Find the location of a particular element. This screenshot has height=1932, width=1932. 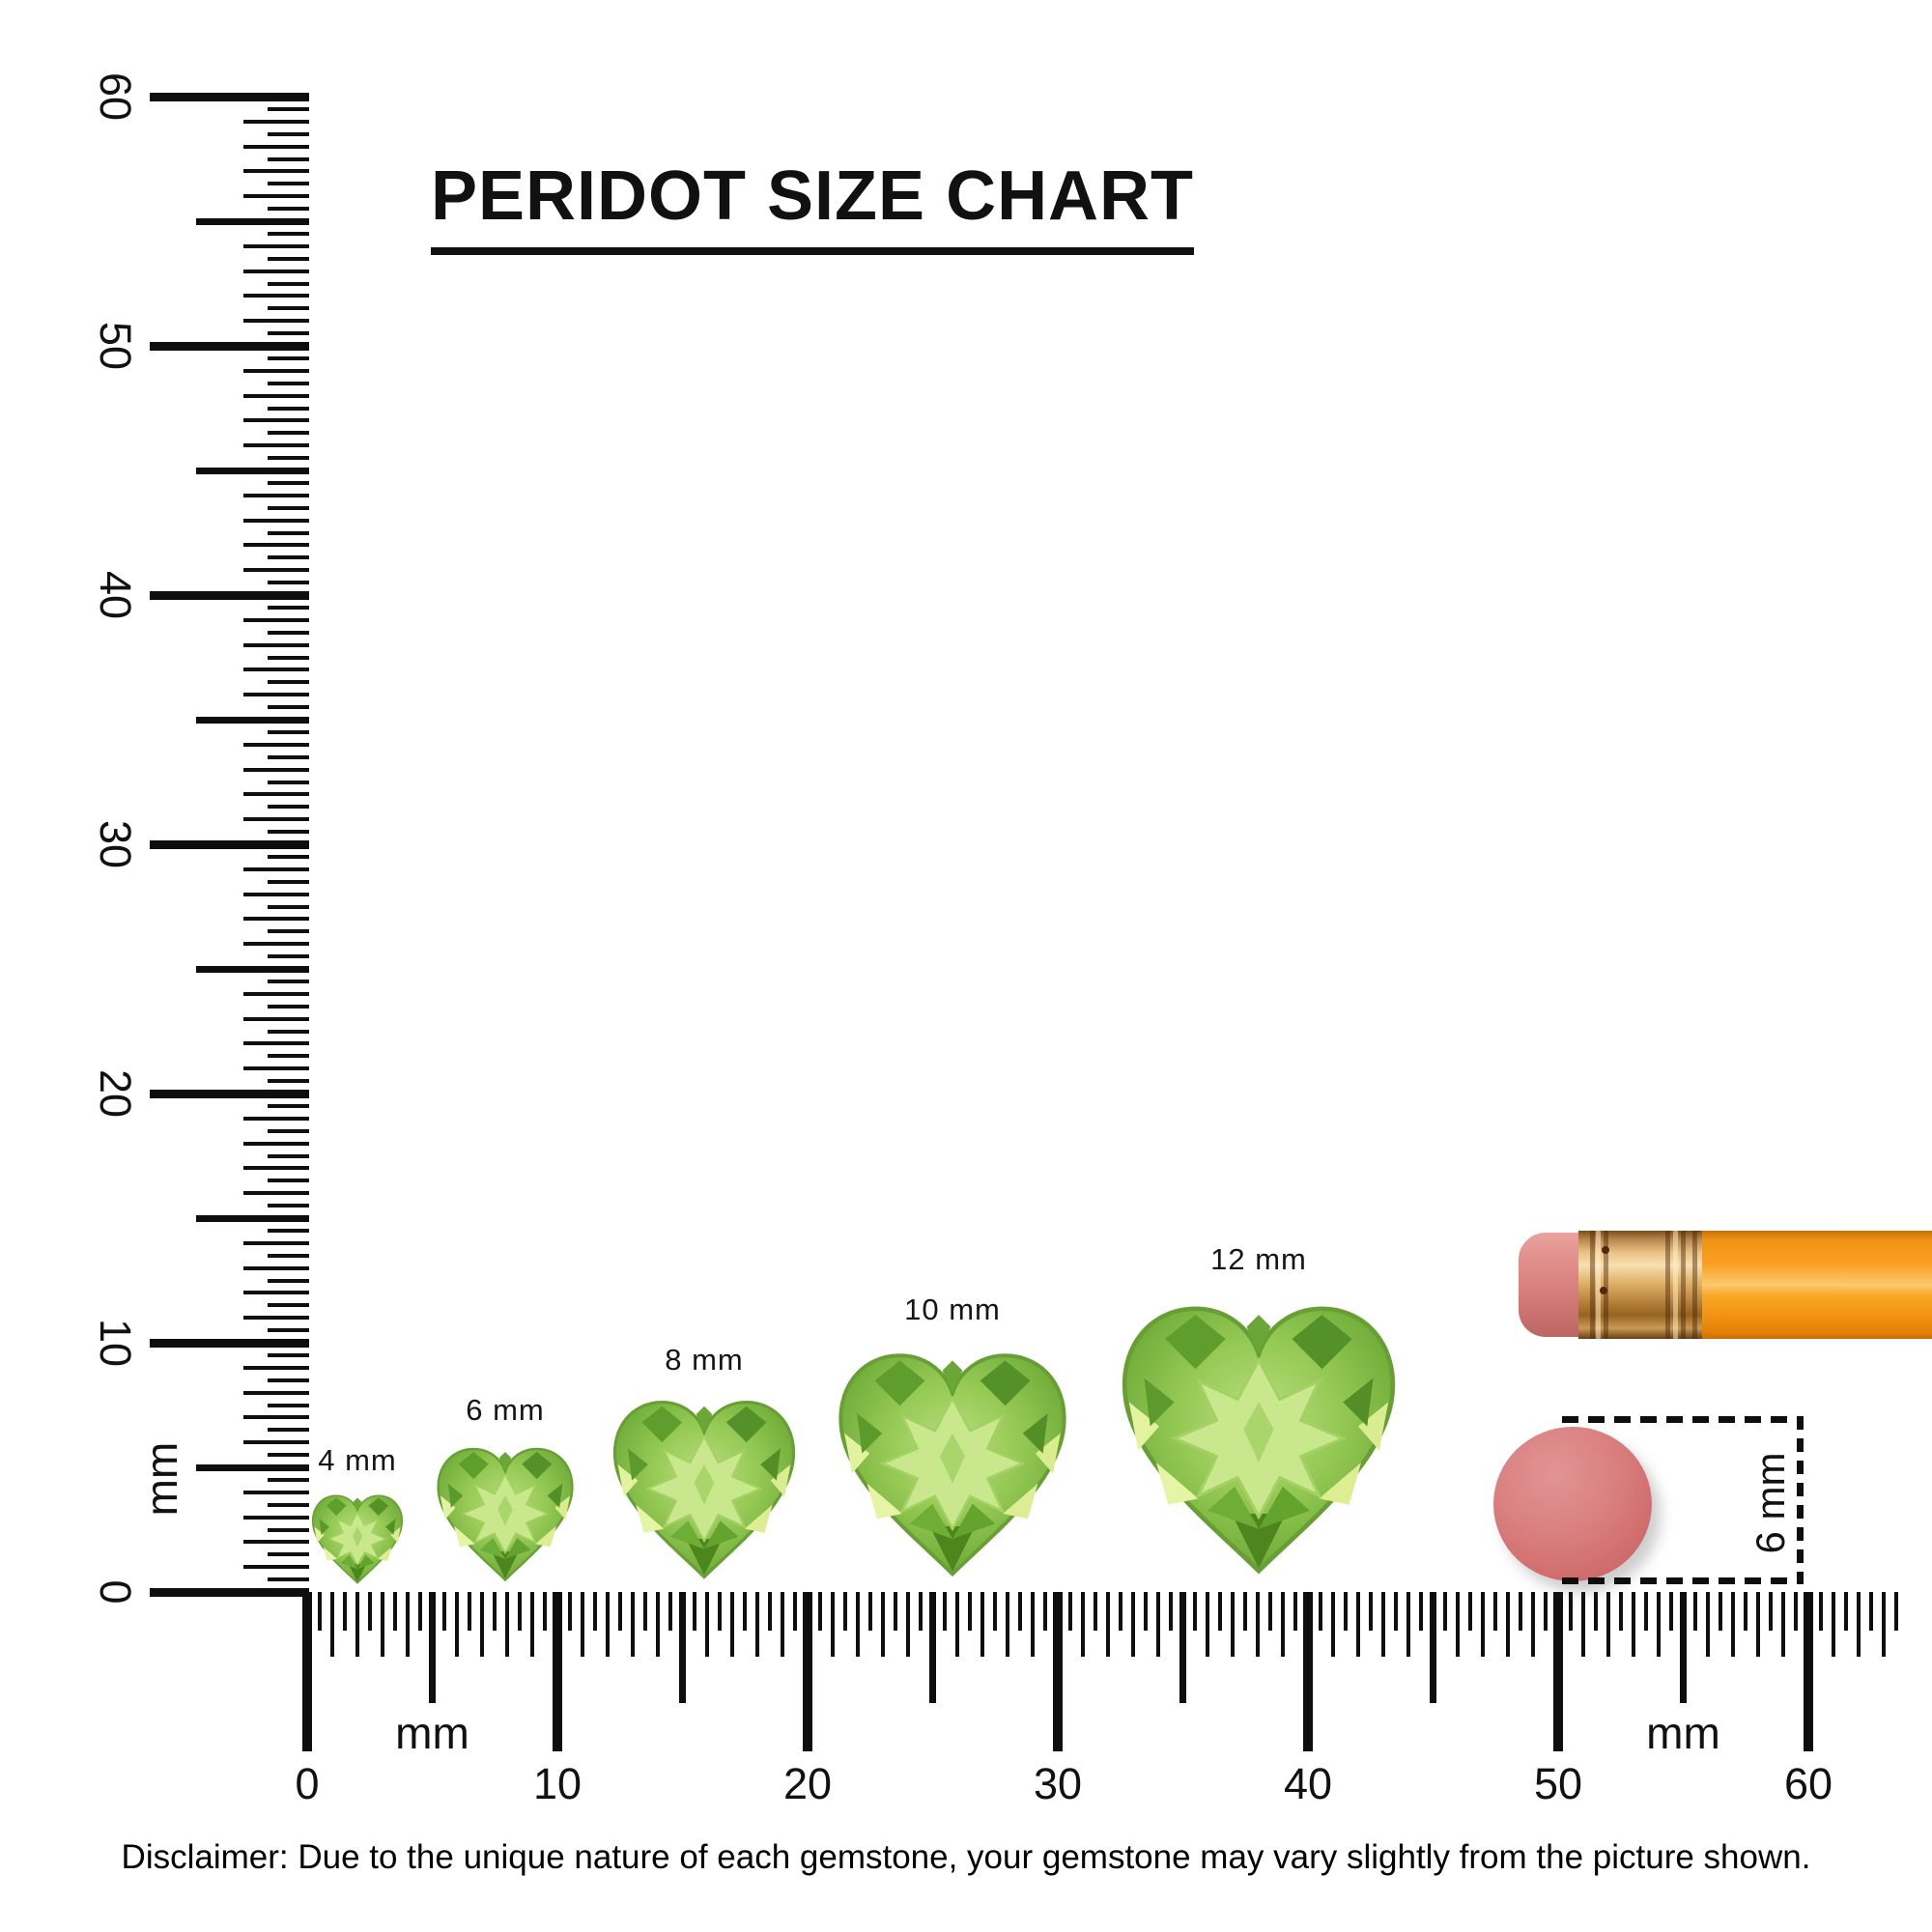

ruler-number-label: 60 is located at coordinates (1808, 1783).